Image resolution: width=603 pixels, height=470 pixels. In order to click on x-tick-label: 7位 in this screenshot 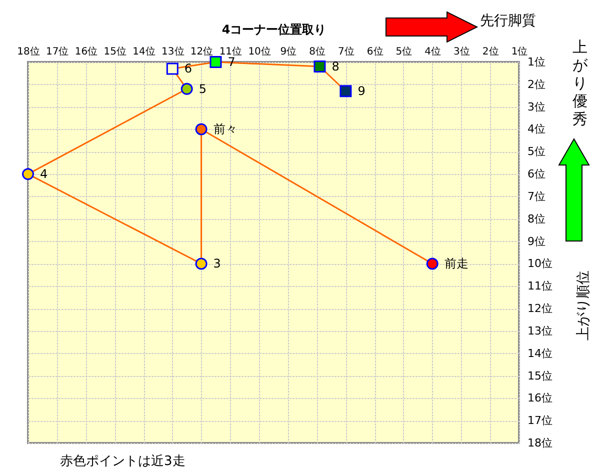, I will do `click(346, 52)`.